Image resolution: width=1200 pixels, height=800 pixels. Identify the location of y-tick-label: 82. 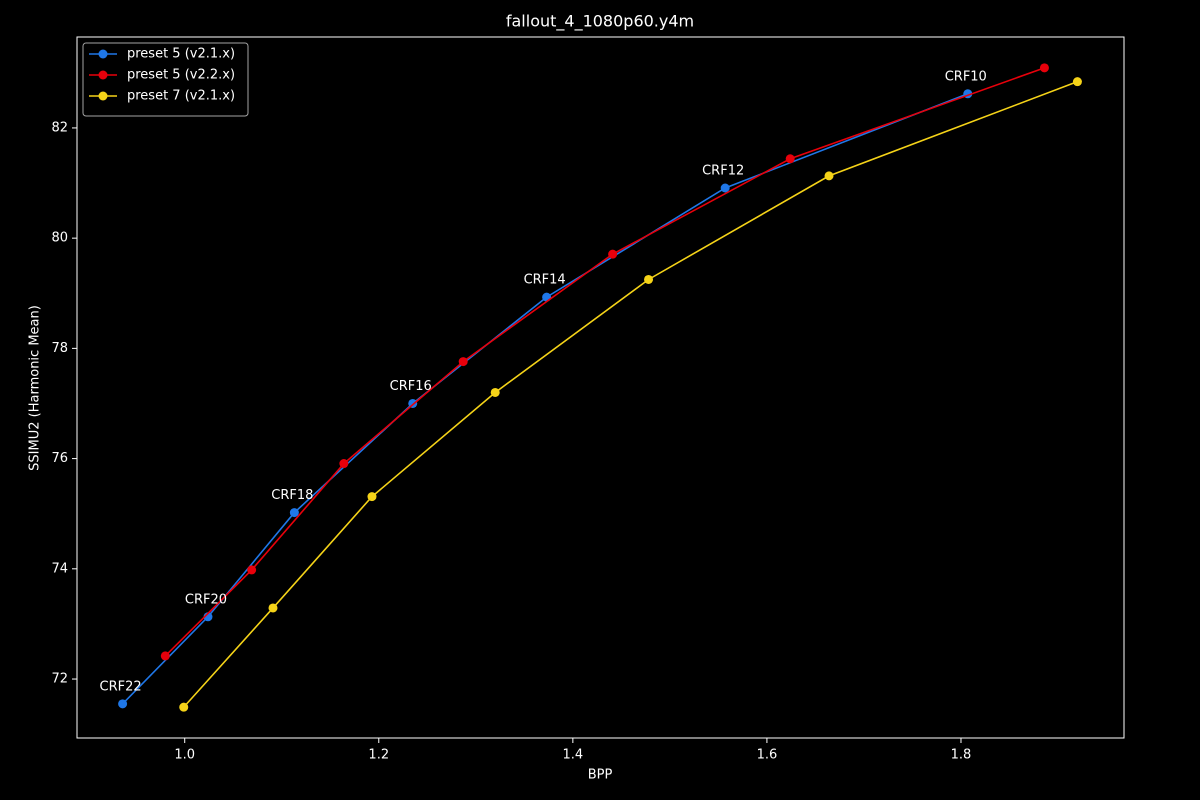
(59, 127).